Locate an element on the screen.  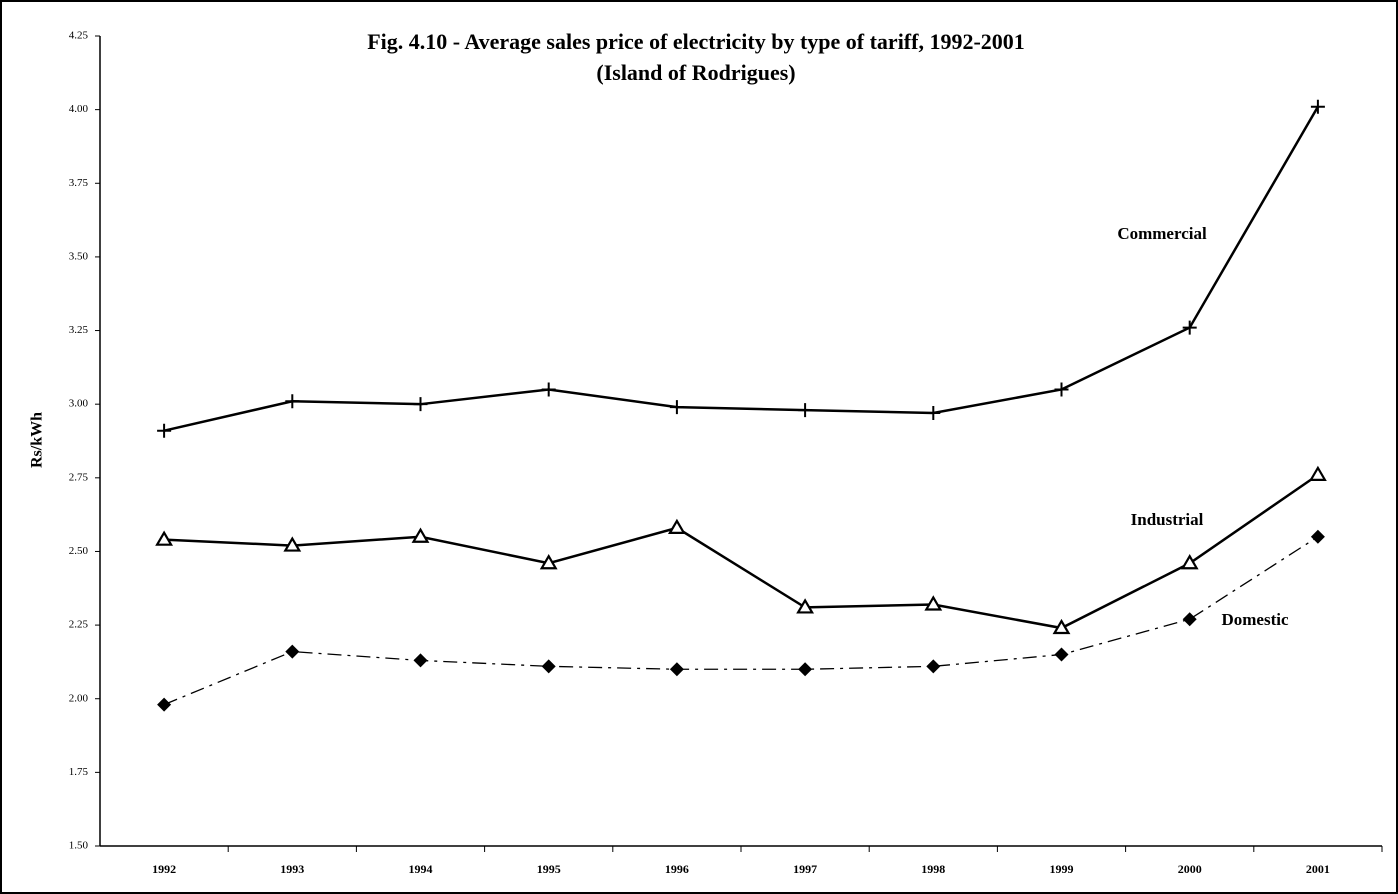
y-tick-label: 3.00 is located at coordinates (79, 404).